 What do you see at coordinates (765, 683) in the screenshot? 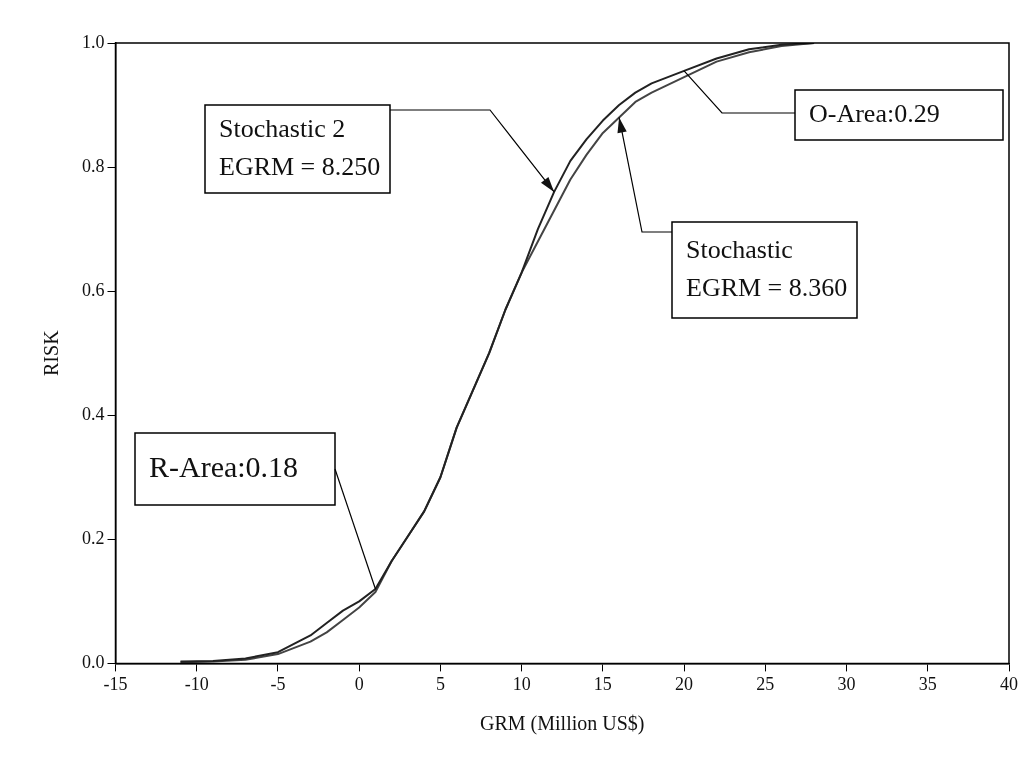
I see `x-tick-label: 25` at bounding box center [765, 683].